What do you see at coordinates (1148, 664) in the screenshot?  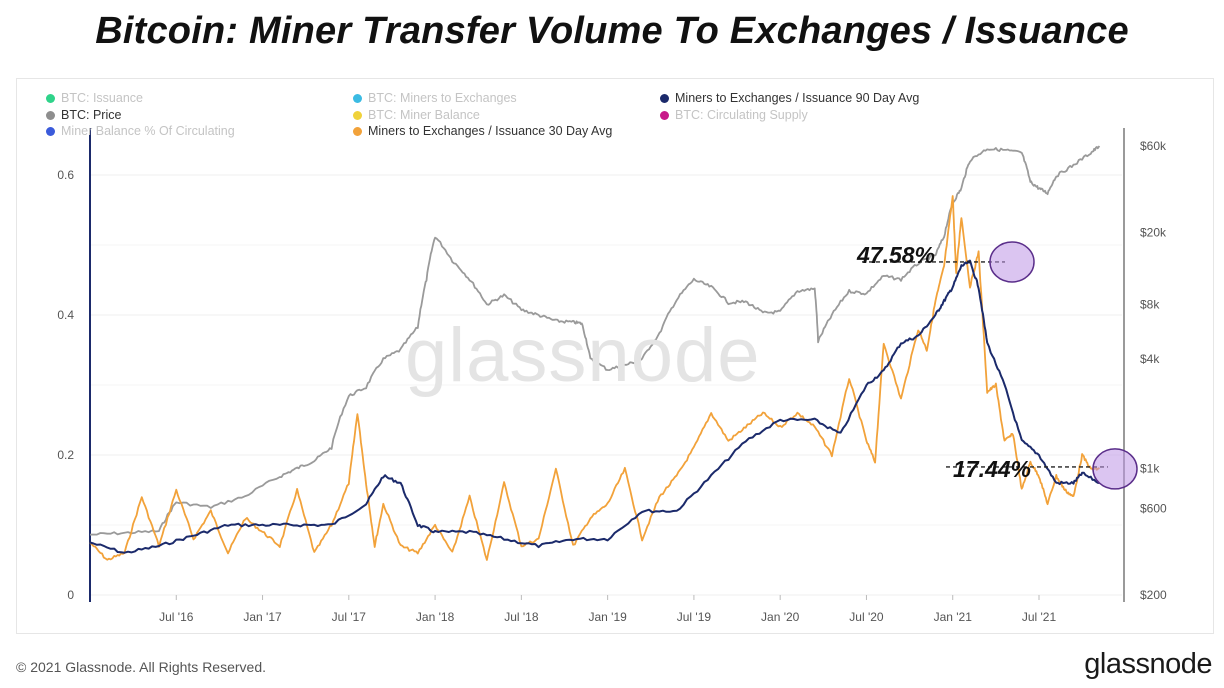 I see `brand-logo: glassnode` at bounding box center [1148, 664].